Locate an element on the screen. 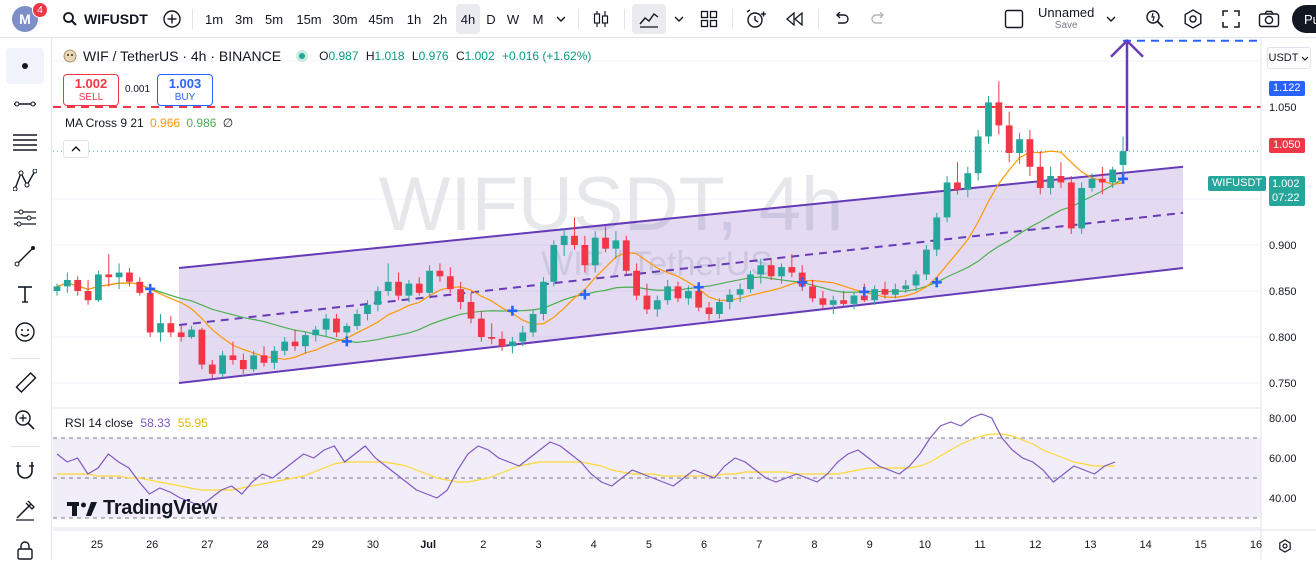 The width and height of the screenshot is (1316, 568). replay-button is located at coordinates (795, 19).